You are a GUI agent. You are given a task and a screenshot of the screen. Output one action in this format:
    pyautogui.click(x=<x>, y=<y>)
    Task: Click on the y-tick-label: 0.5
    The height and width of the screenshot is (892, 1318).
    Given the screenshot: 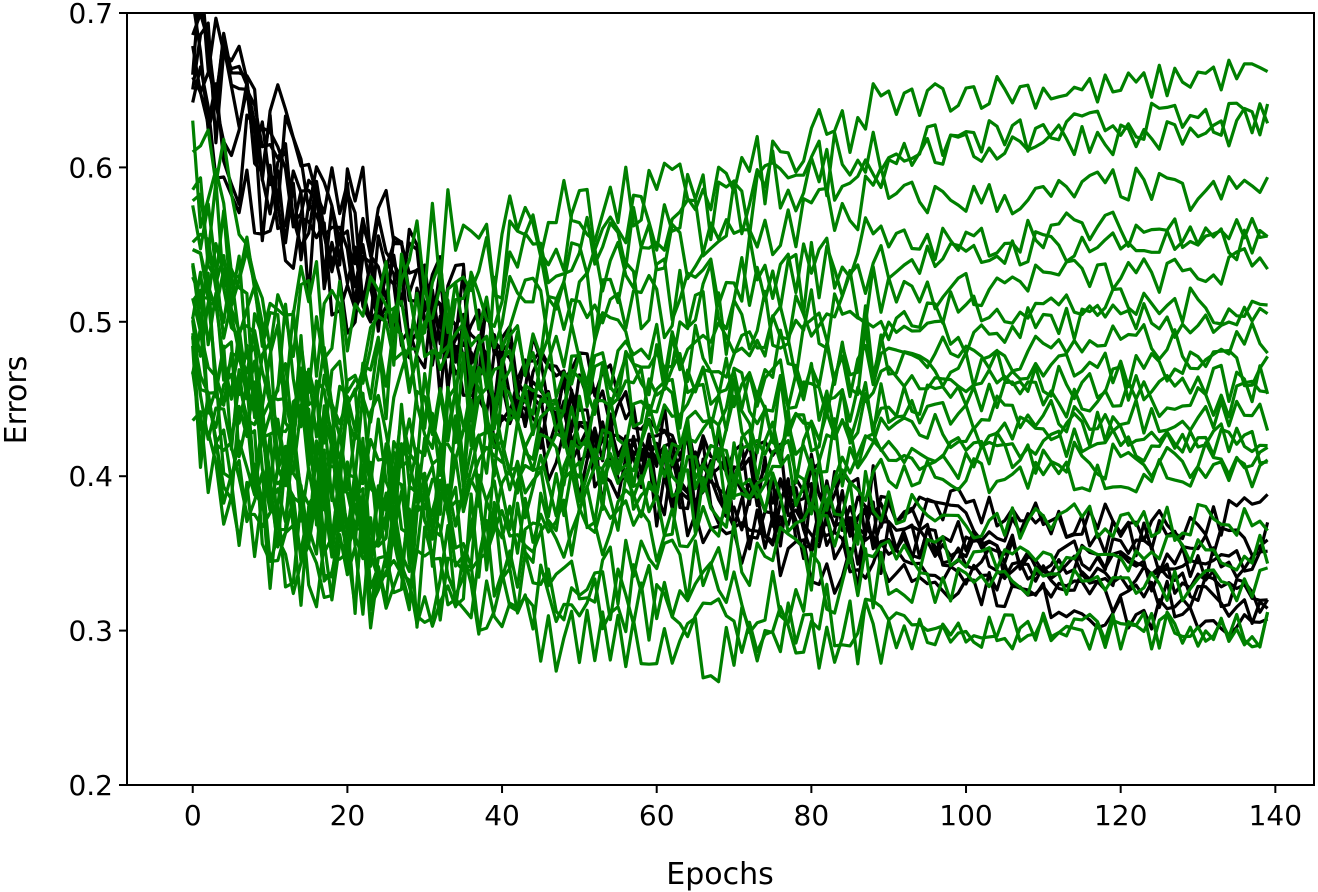 What is the action you would take?
    pyautogui.click(x=90, y=322)
    